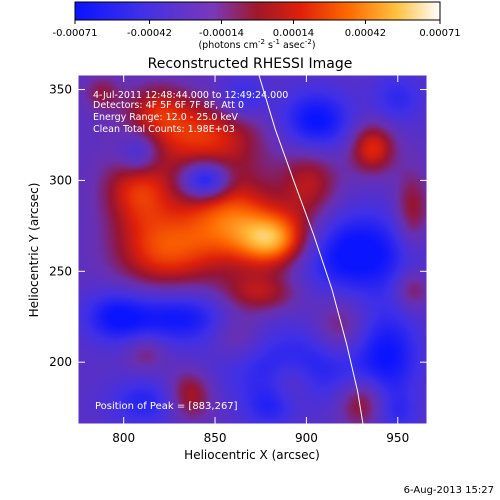 Image resolution: width=500 pixels, height=500 pixels. Describe the element at coordinates (60, 271) in the screenshot. I see `y-tick-label: 250` at that location.